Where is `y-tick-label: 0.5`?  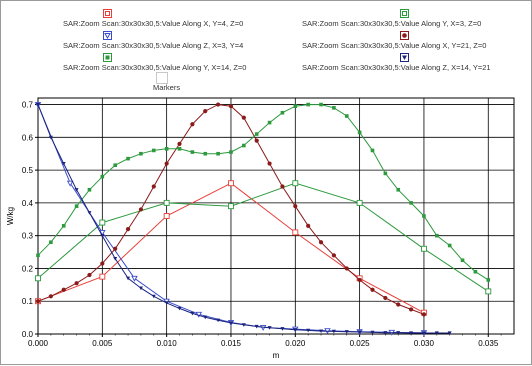
y-tick-label: 0.5 is located at coordinates (28, 170).